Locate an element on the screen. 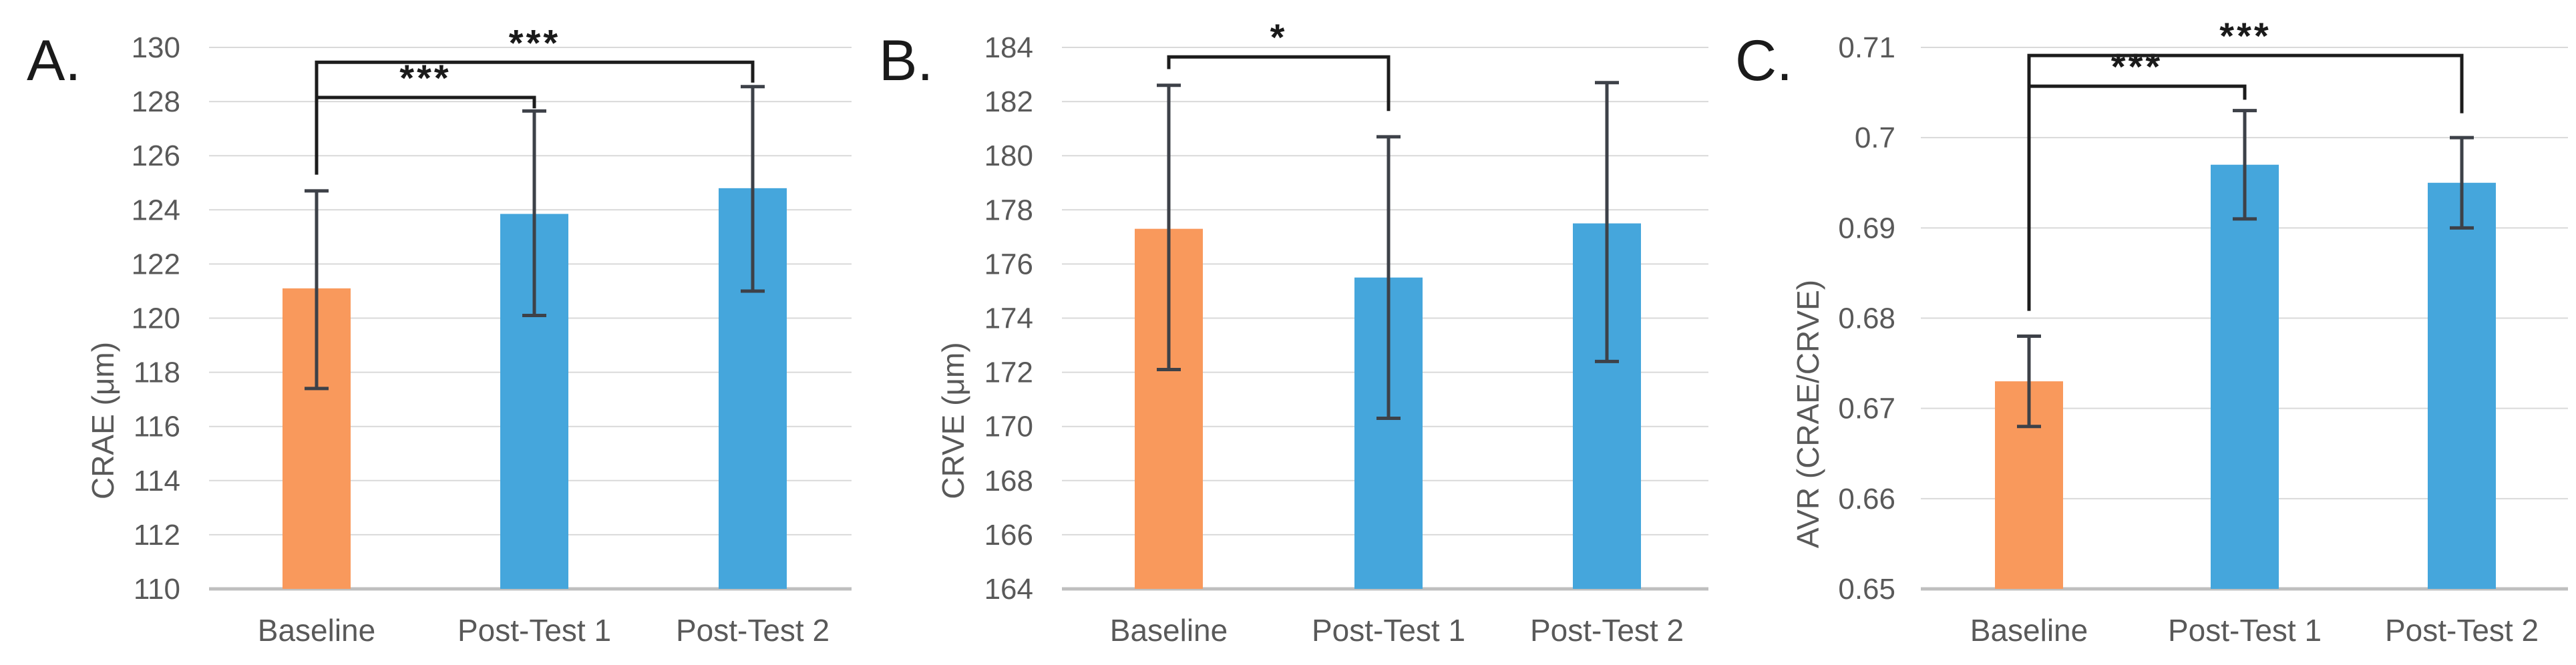  y-tick-label: 170 is located at coordinates (1009, 427).